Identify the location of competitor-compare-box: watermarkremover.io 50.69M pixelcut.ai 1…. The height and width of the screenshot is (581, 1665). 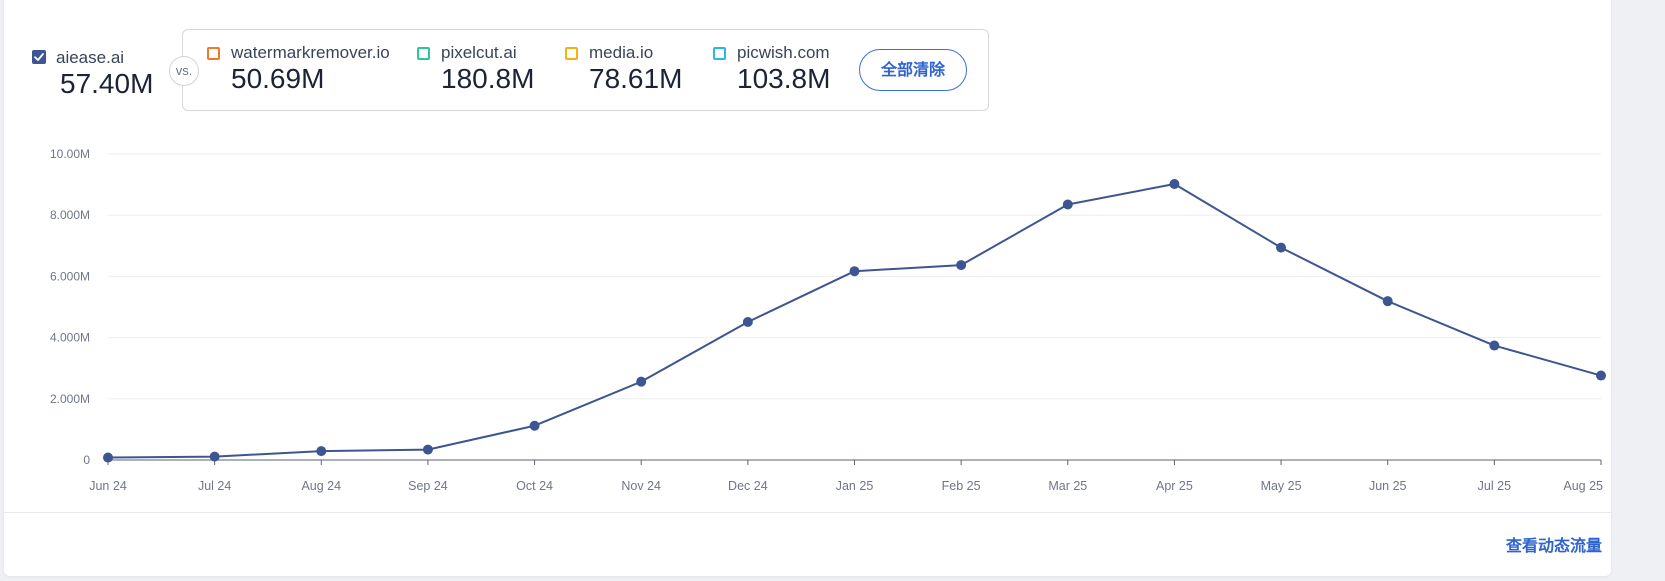
(585, 70).